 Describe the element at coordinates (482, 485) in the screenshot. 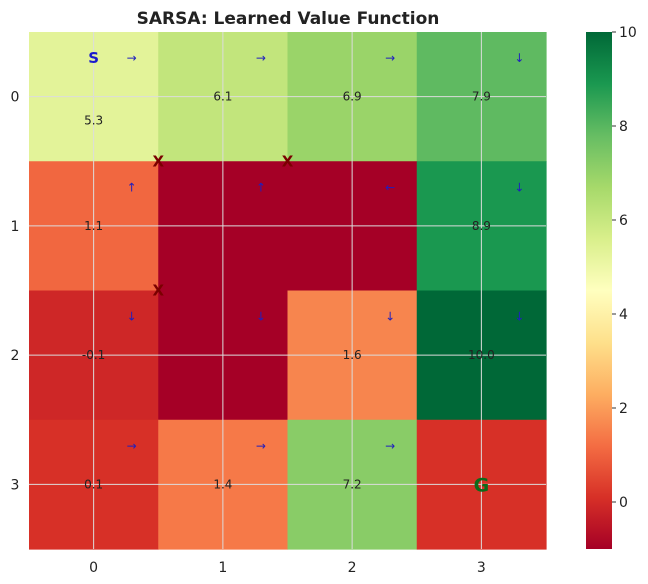

I see `goal-marker: G` at that location.